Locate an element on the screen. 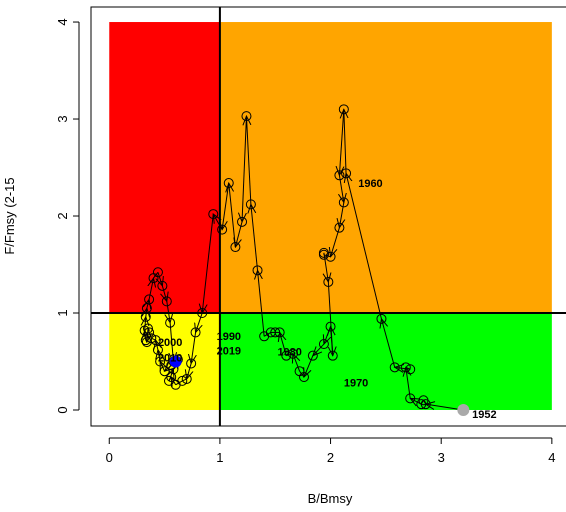 The width and height of the screenshot is (566, 512). y-axis: 0 1 2 3 4 is located at coordinates (67, 216).